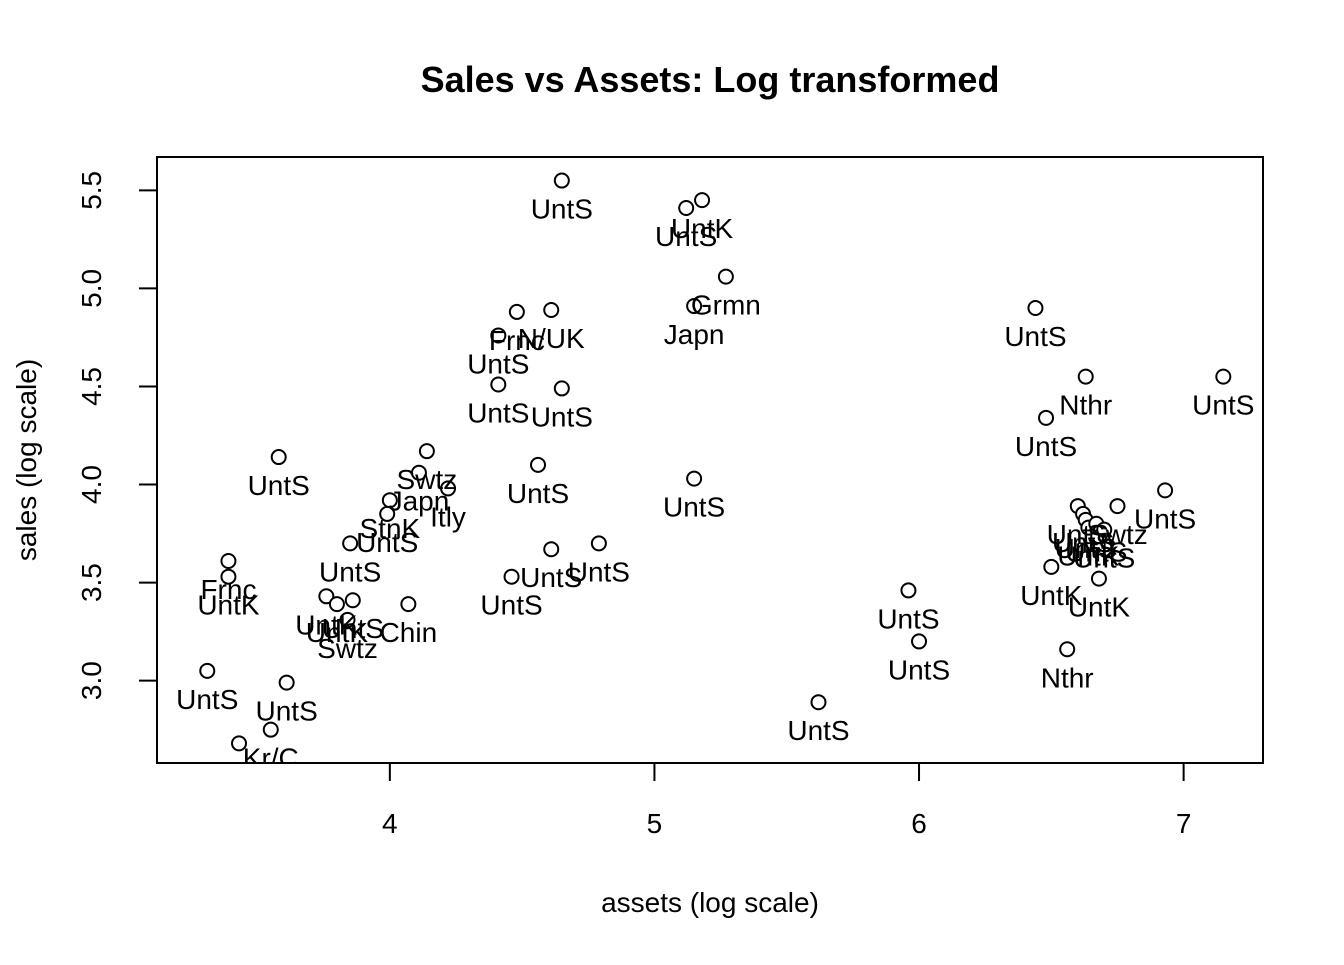 The width and height of the screenshot is (1344, 965). What do you see at coordinates (448, 516) in the screenshot?
I see `data-point-label: Itly` at bounding box center [448, 516].